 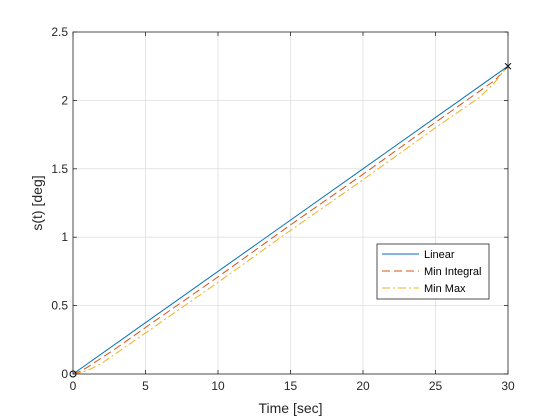 What do you see at coordinates (439, 255) in the screenshot?
I see `legend-label-0: Linear` at bounding box center [439, 255].